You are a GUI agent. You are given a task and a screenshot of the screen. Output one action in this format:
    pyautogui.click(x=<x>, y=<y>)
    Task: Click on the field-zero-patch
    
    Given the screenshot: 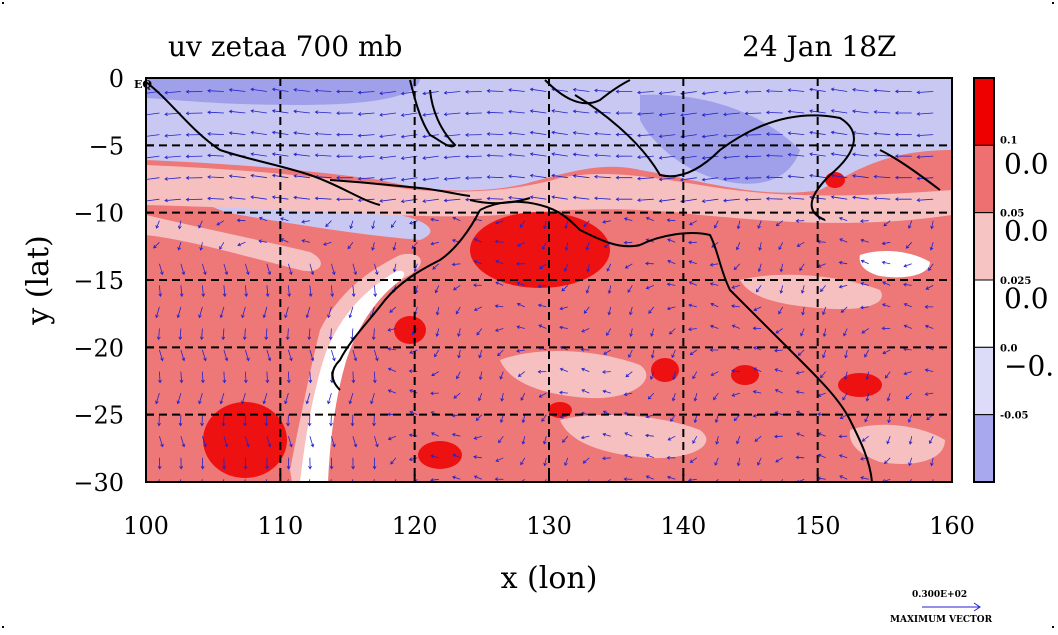 What is the action you would take?
    pyautogui.click(x=894, y=264)
    